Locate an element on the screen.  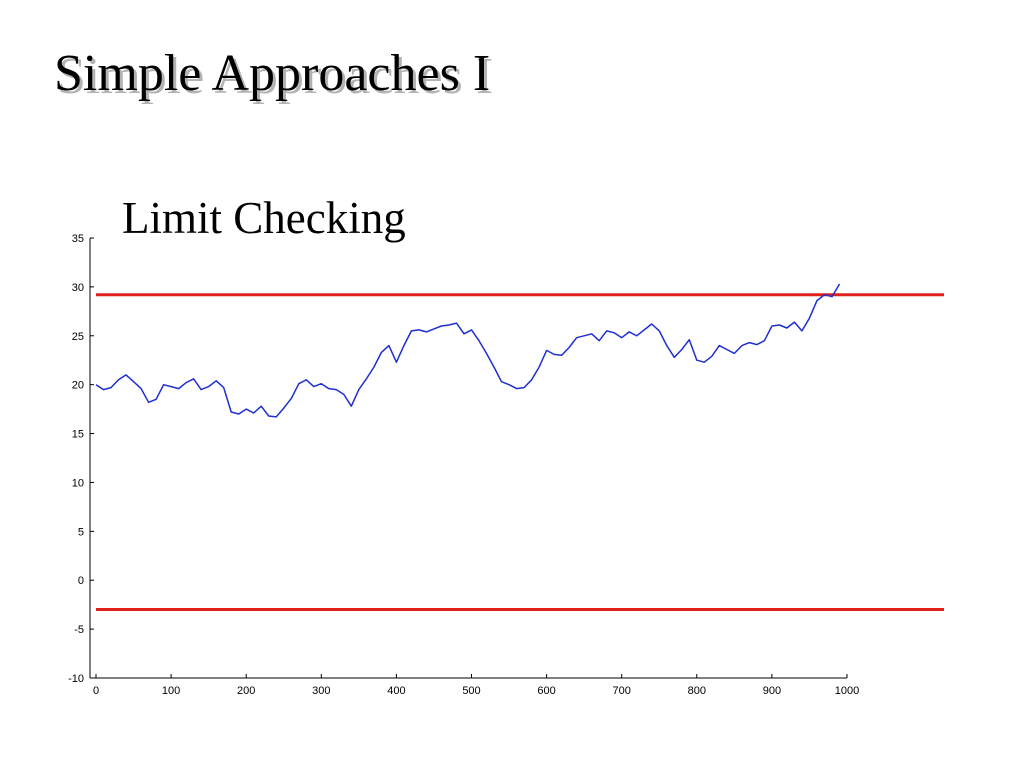
x-tick-label: 600 is located at coordinates (546, 691).